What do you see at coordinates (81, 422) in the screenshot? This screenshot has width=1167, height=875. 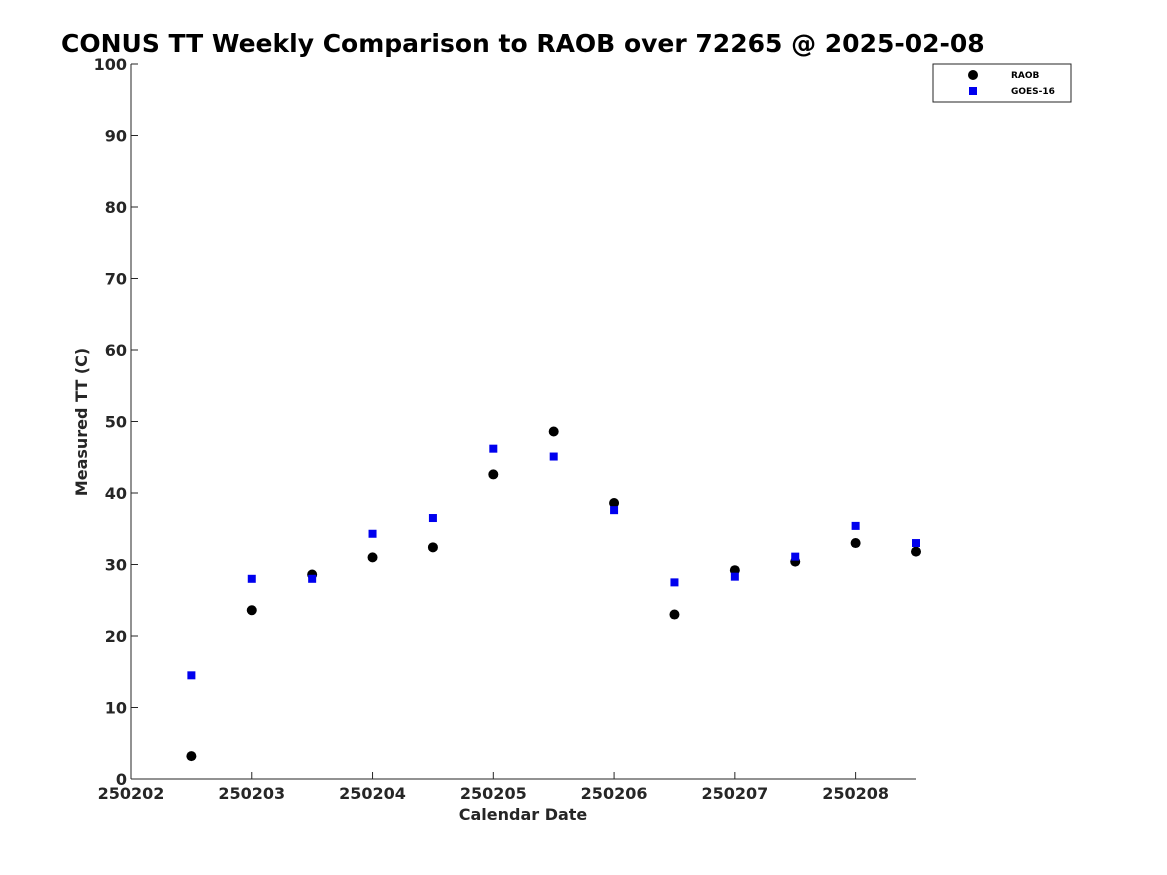 I see `y-axis-label: Measured TT (C)` at bounding box center [81, 422].